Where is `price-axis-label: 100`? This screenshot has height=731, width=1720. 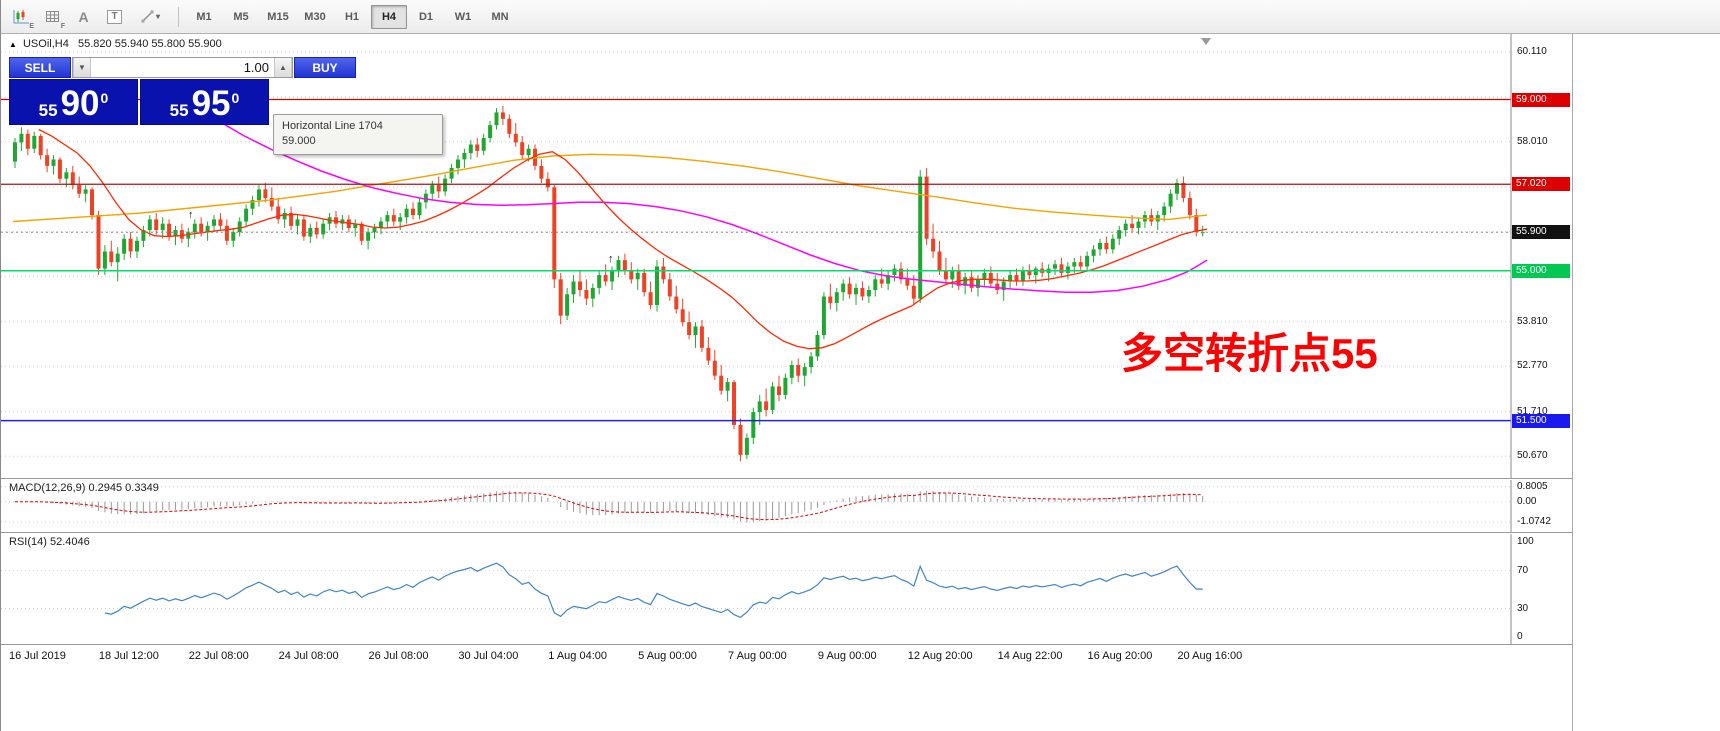 price-axis-label: 100 is located at coordinates (1525, 541).